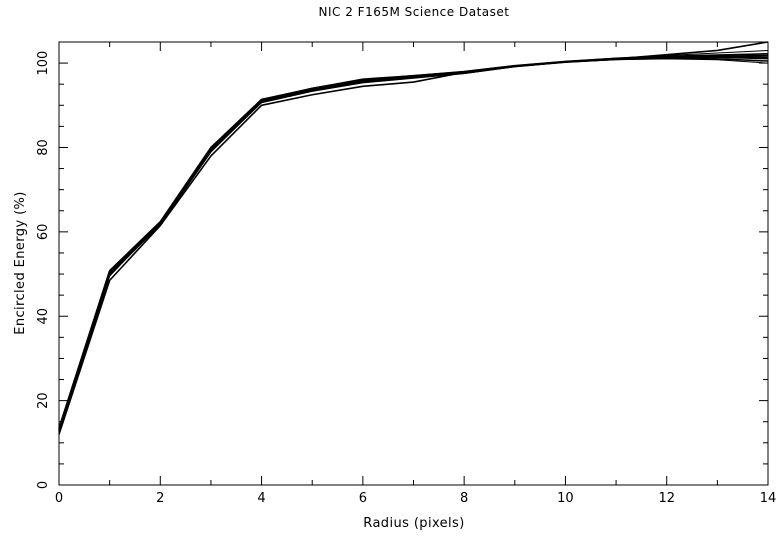  What do you see at coordinates (43, 147) in the screenshot?
I see `y-tick-label: 80` at bounding box center [43, 147].